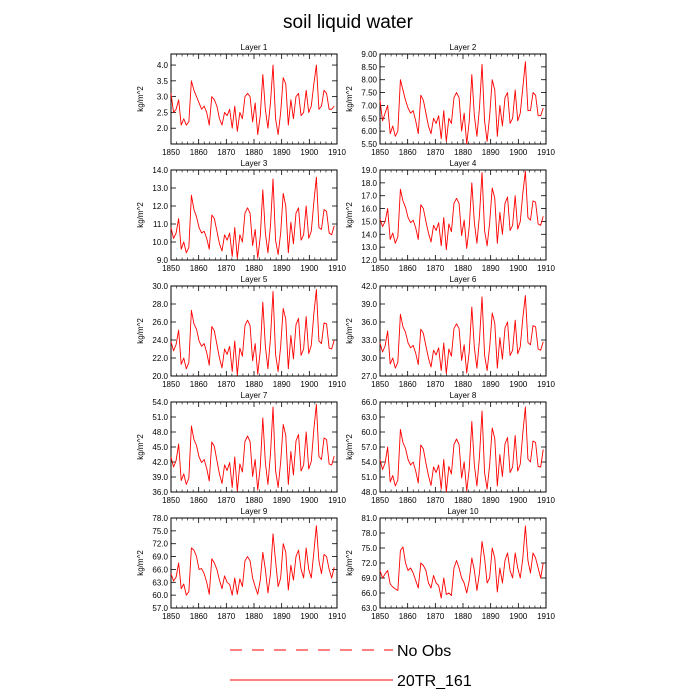  Describe the element at coordinates (369, 247) in the screenshot. I see `y-tick-label: 13.0` at that location.